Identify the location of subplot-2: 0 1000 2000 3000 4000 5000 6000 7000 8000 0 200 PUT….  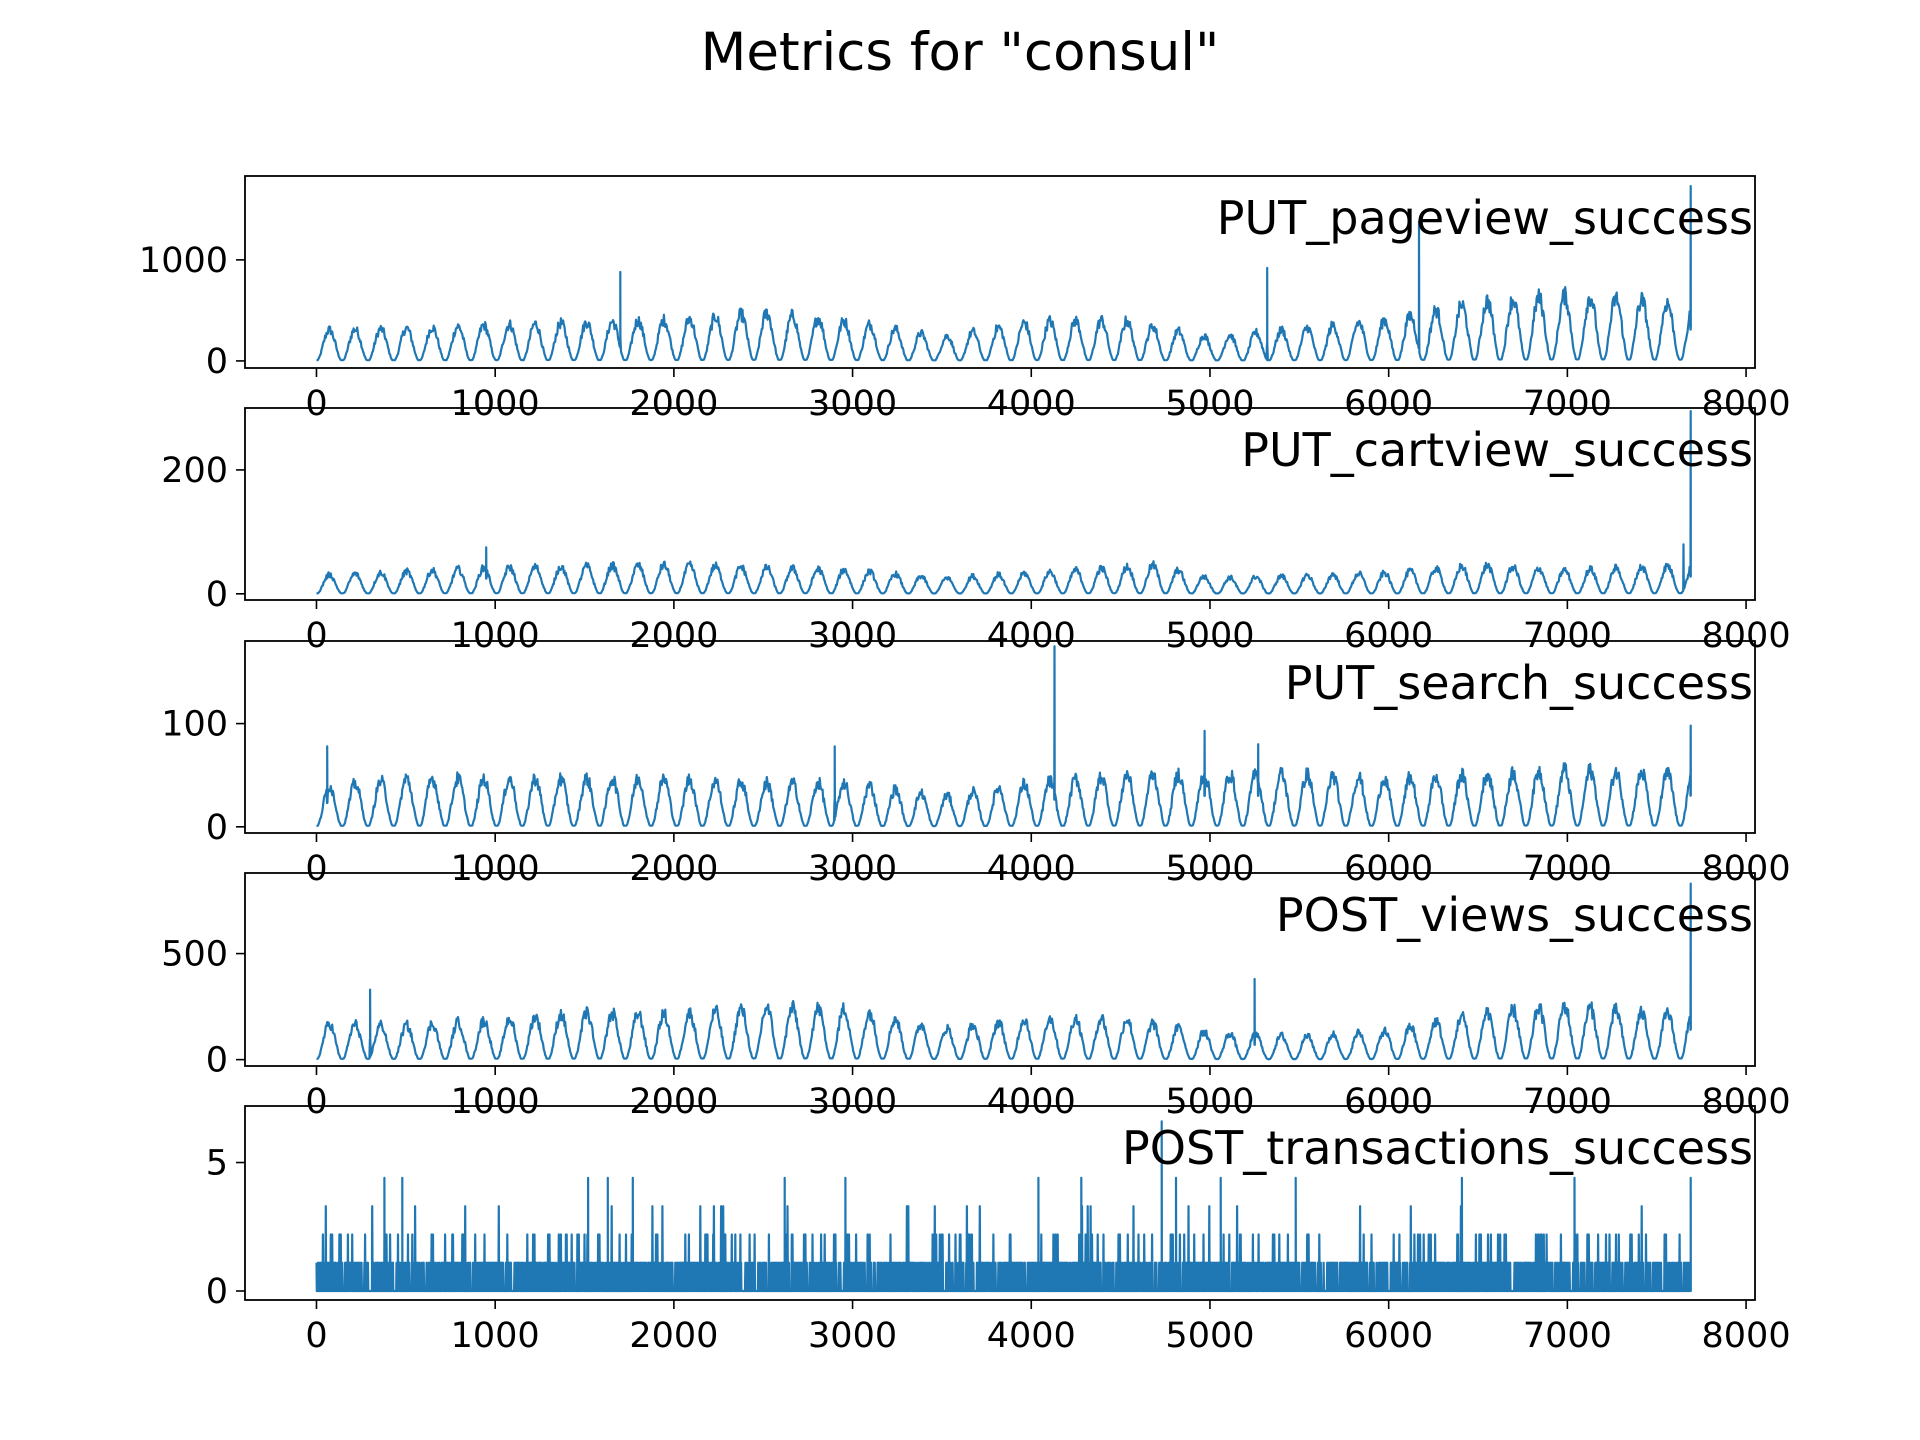
(976, 531).